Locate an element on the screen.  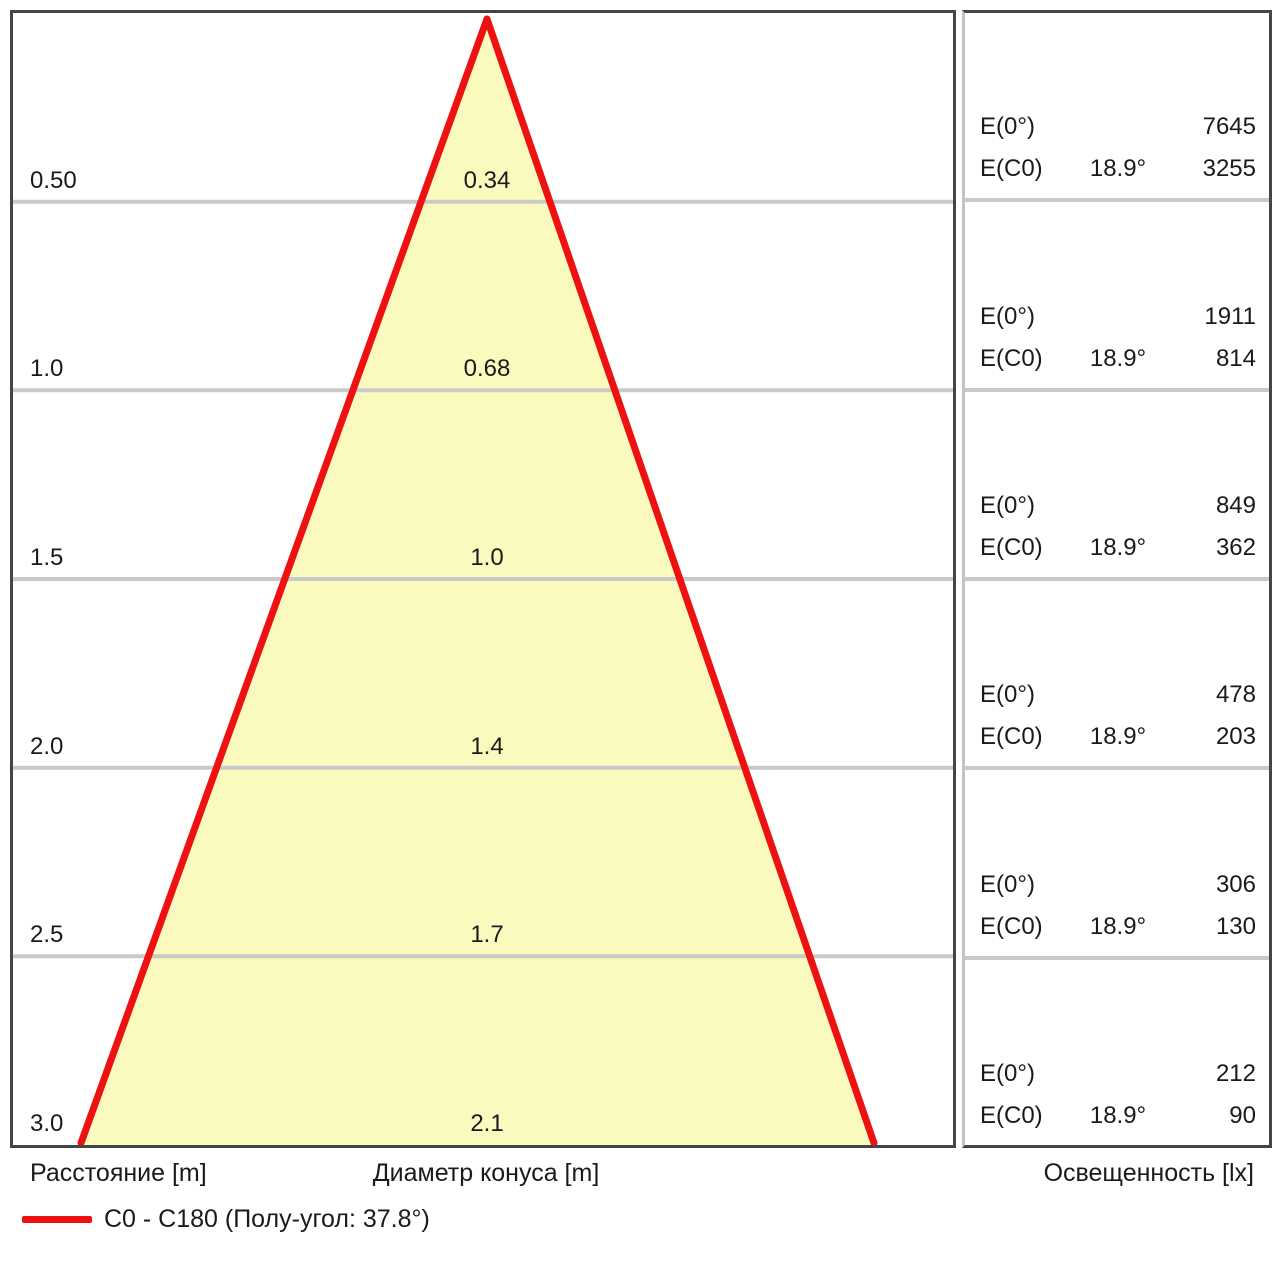
e0-line: E(0°) 212 is located at coordinates (1118, 1074).